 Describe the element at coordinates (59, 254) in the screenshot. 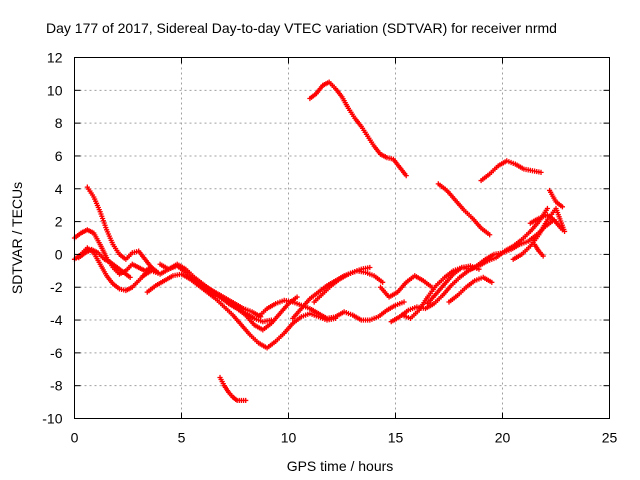

I see `y-tick-label: 0` at that location.